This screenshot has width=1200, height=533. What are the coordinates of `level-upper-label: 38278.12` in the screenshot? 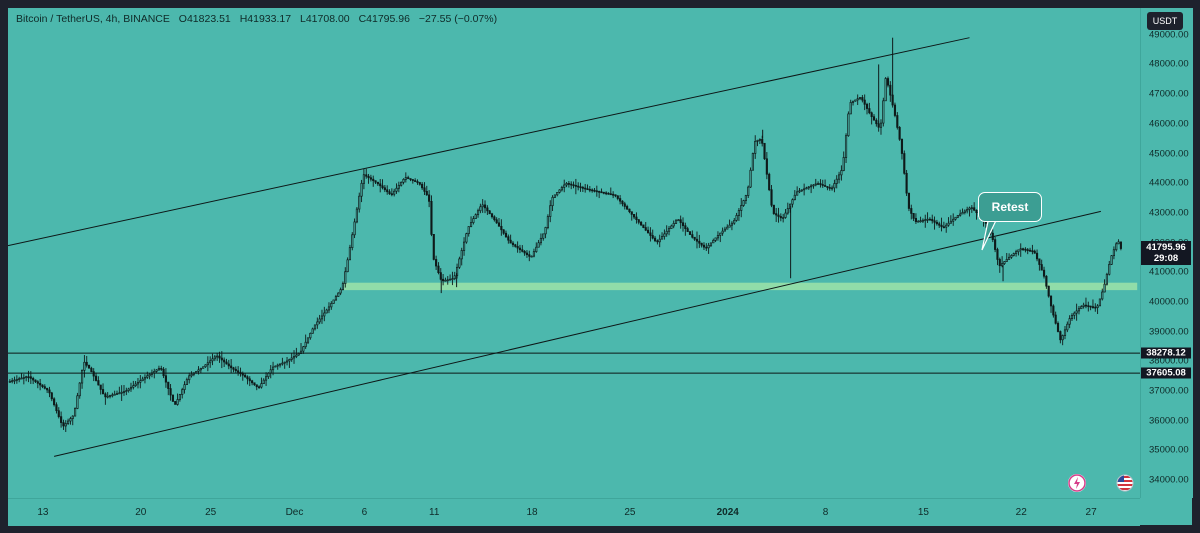 It's located at (1166, 353).